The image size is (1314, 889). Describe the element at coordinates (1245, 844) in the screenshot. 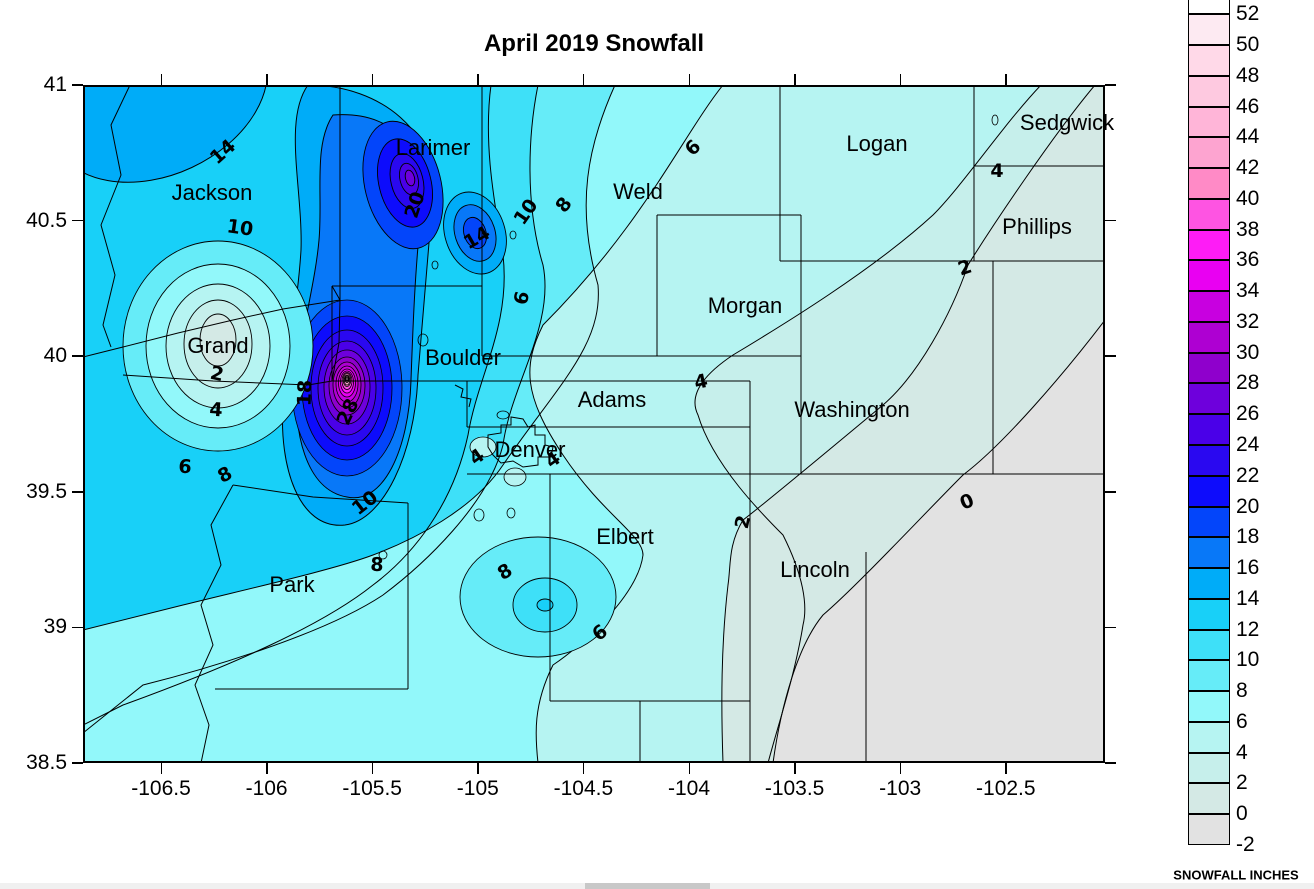

I see `colorbar-tick-label: -2` at that location.